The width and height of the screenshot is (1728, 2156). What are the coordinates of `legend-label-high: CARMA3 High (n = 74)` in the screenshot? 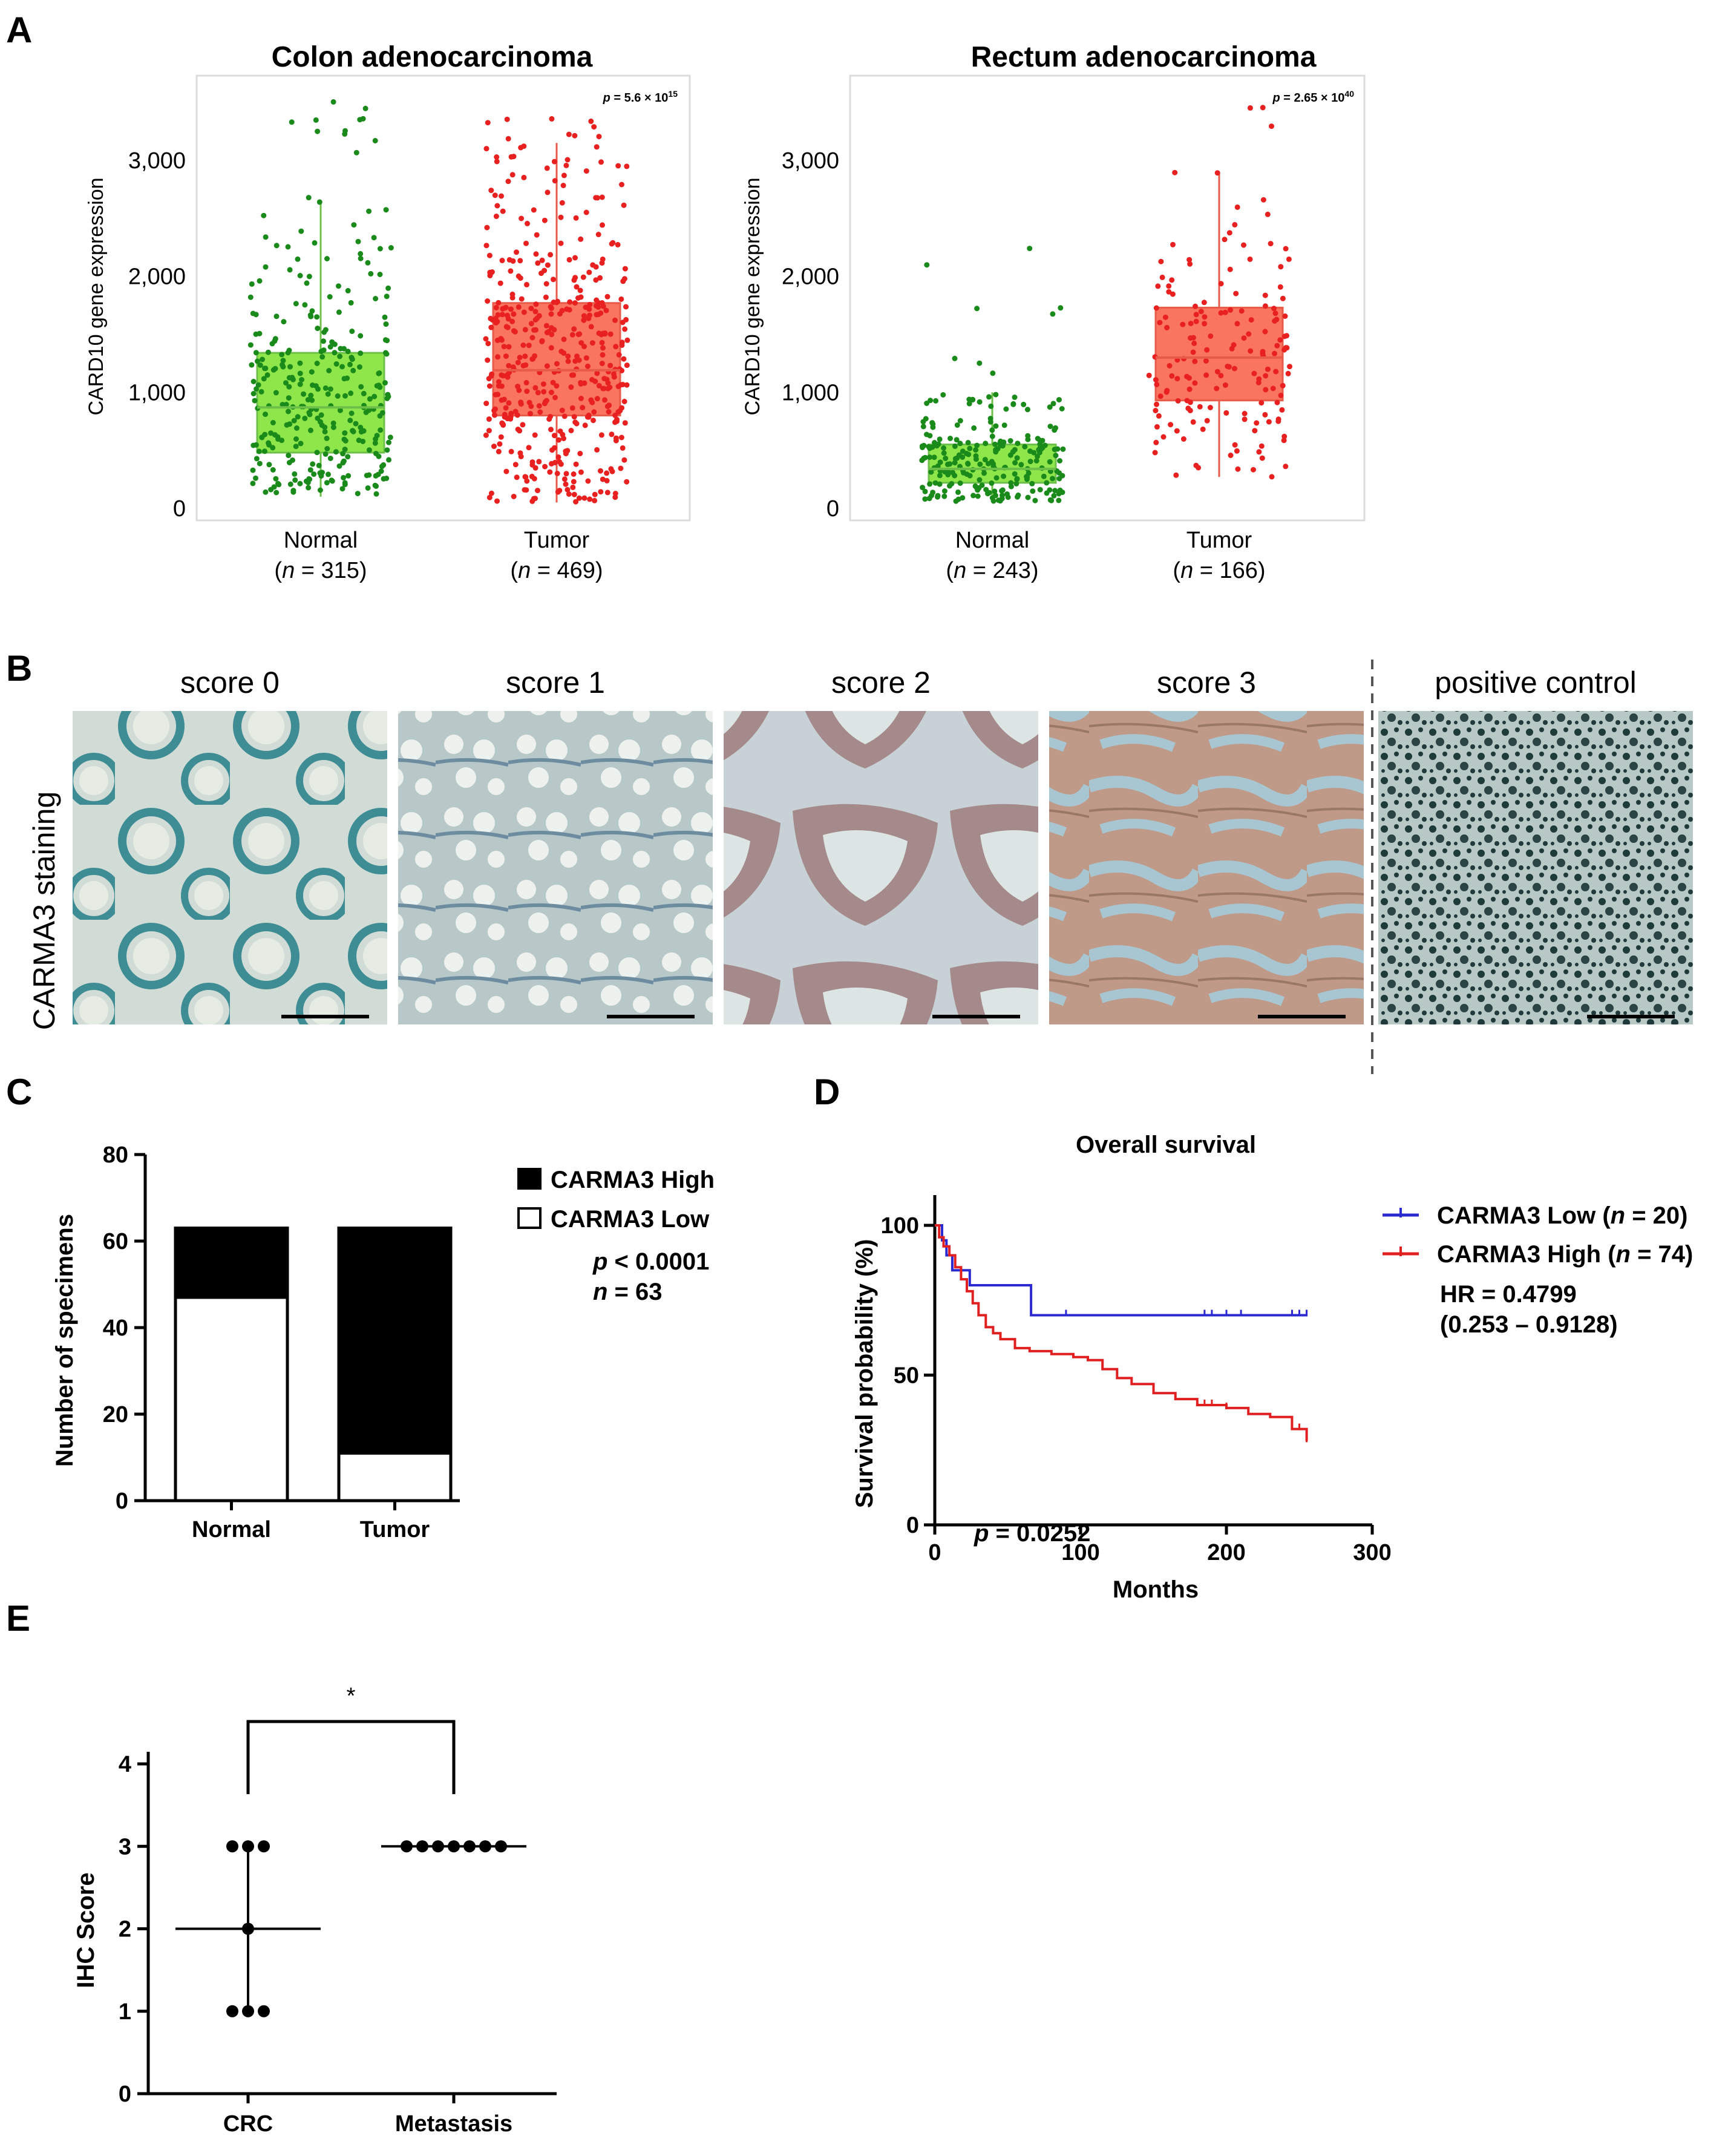 It's located at (1565, 1255).